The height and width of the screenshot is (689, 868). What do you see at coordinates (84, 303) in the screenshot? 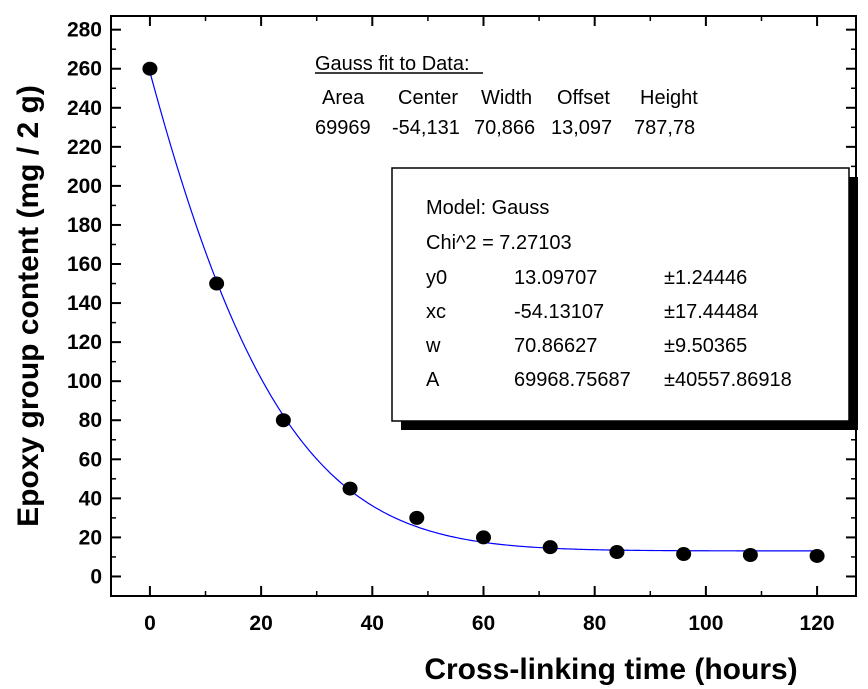
I see `y-tick-label: 140` at bounding box center [84, 303].